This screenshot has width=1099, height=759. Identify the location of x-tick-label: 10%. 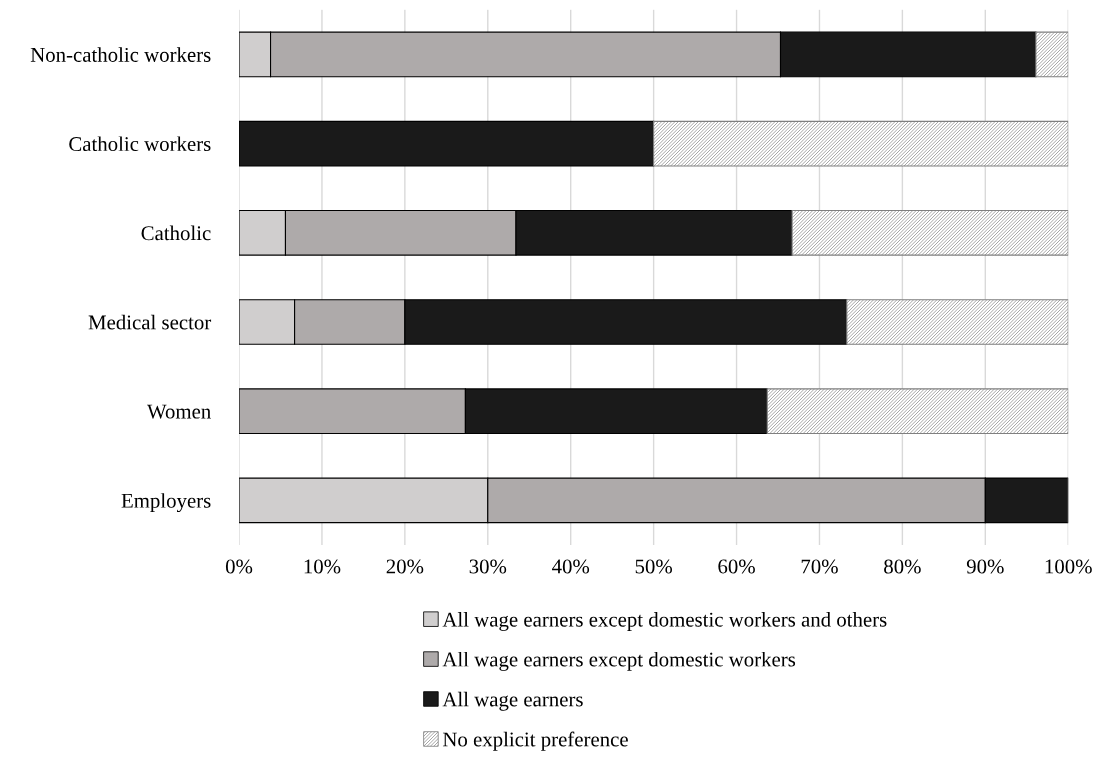
(322, 566).